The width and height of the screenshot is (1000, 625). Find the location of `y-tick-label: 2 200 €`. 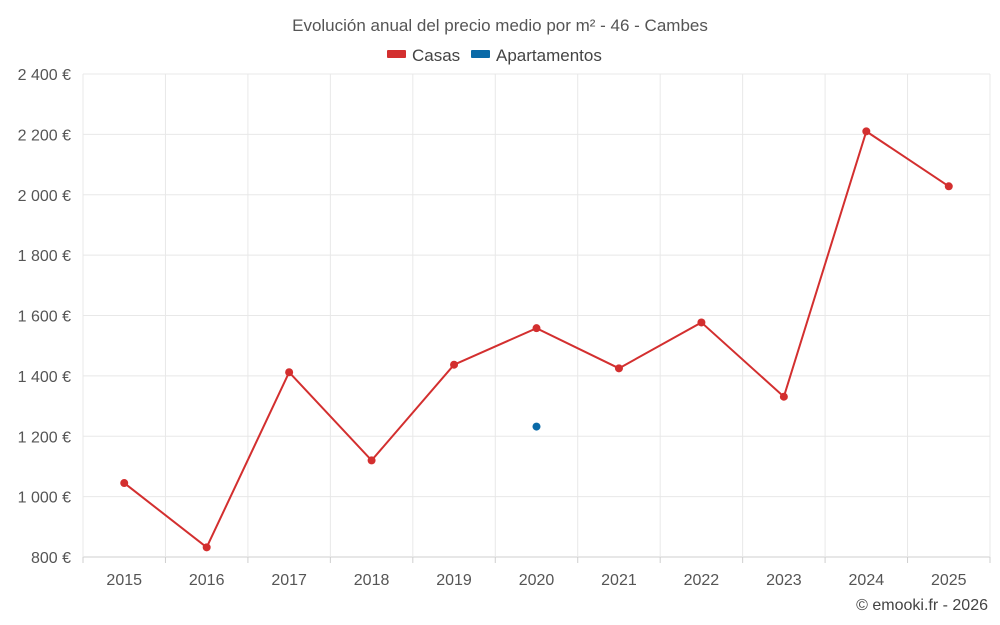

y-tick-label: 2 200 € is located at coordinates (44, 135).